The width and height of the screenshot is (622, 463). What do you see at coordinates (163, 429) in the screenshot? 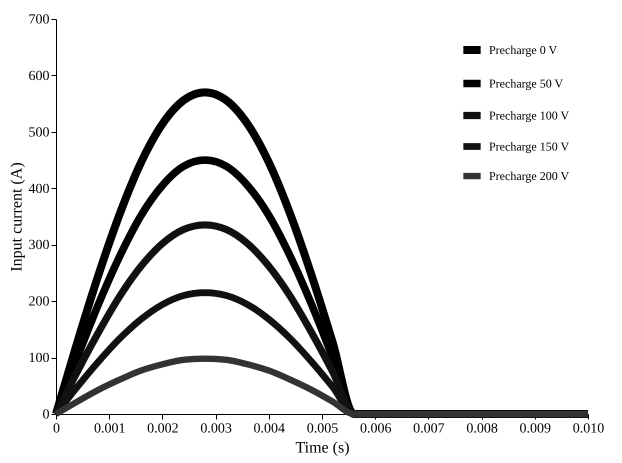
I see `x-tick-label: 0.002` at bounding box center [163, 429].